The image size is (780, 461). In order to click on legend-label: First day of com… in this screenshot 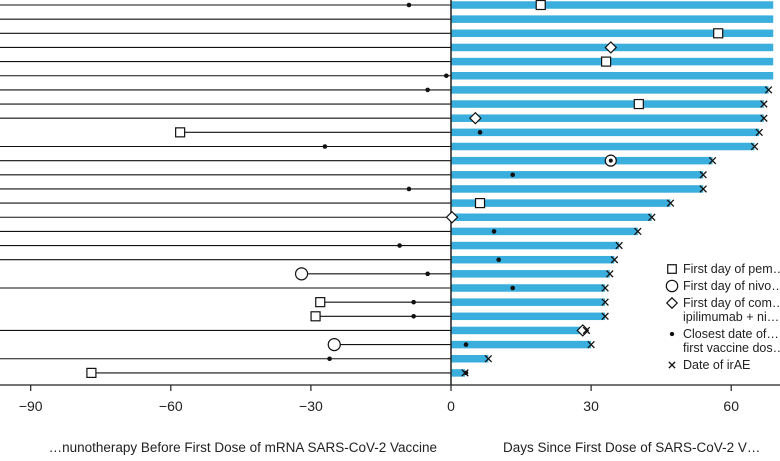, I will do `click(731, 303)`.